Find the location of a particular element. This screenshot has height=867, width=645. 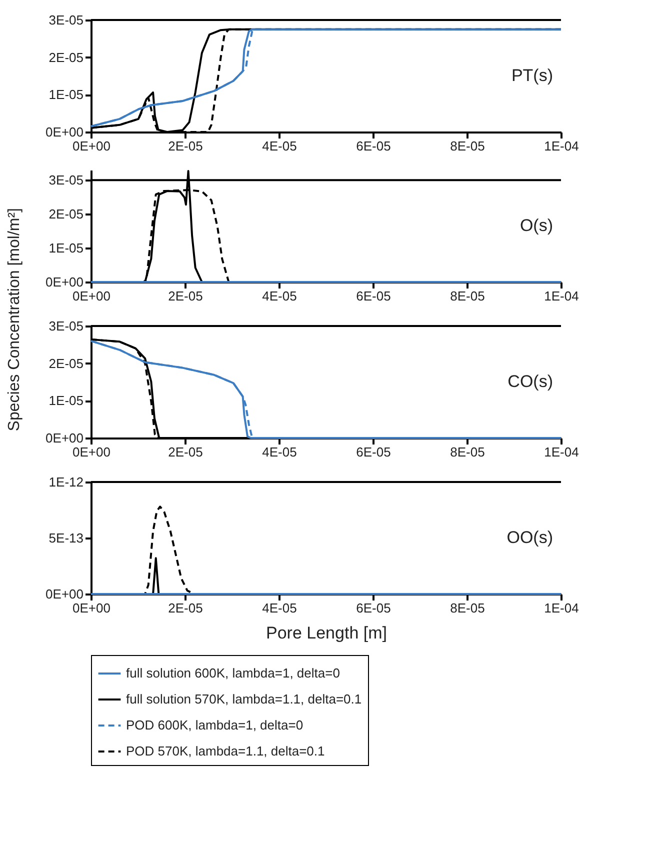

annotation: O(s) is located at coordinates (536, 225).